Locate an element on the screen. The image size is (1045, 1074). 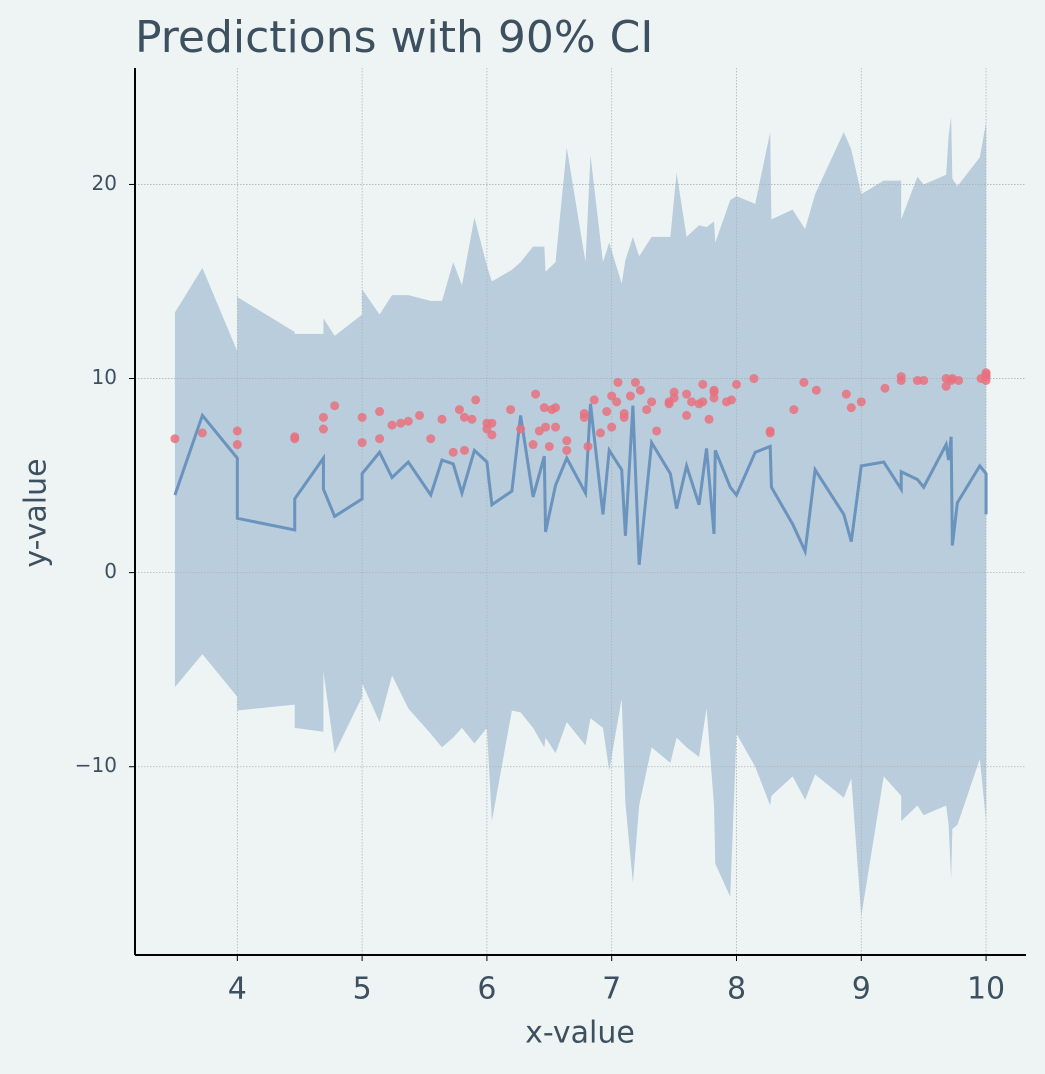
x-tick-label: 4 is located at coordinates (237, 989).